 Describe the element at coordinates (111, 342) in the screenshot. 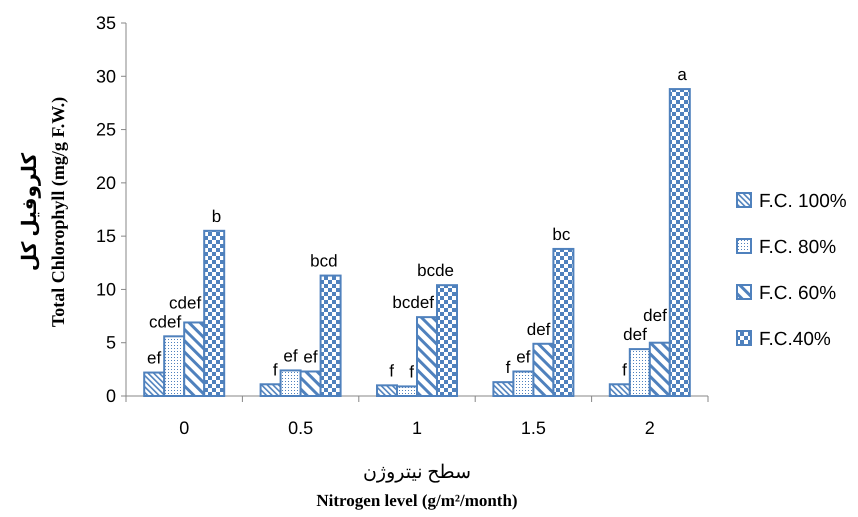

I see `y-tick-label: 5` at that location.